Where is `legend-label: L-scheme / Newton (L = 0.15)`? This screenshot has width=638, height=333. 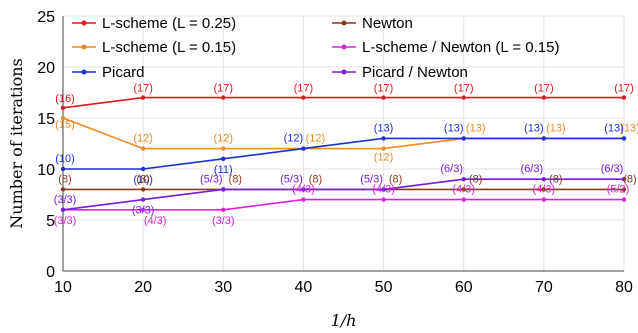
legend-label: L-scheme / Newton (L = 0.15) is located at coordinates (460, 47).